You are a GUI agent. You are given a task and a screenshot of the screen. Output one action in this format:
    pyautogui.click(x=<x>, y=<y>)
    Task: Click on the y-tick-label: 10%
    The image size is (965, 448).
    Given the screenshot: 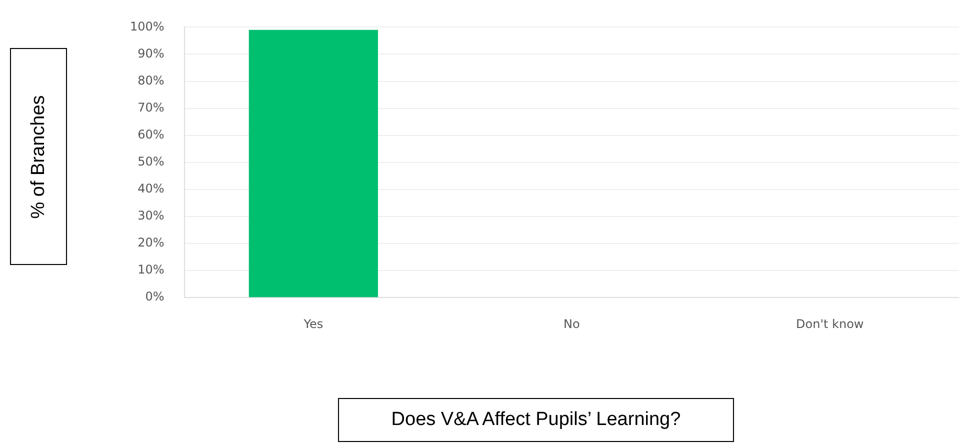 What is the action you would take?
    pyautogui.click(x=151, y=269)
    